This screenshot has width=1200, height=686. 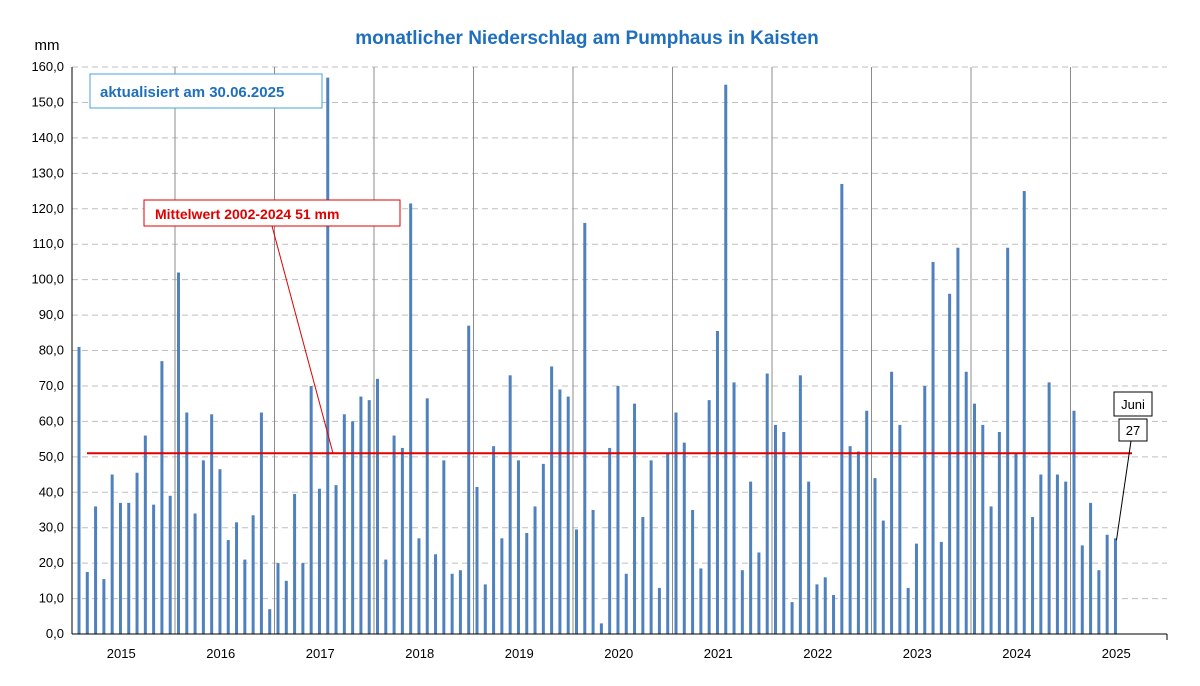 What do you see at coordinates (51, 598) in the screenshot?
I see `y-tick-label: 10,0` at bounding box center [51, 598].